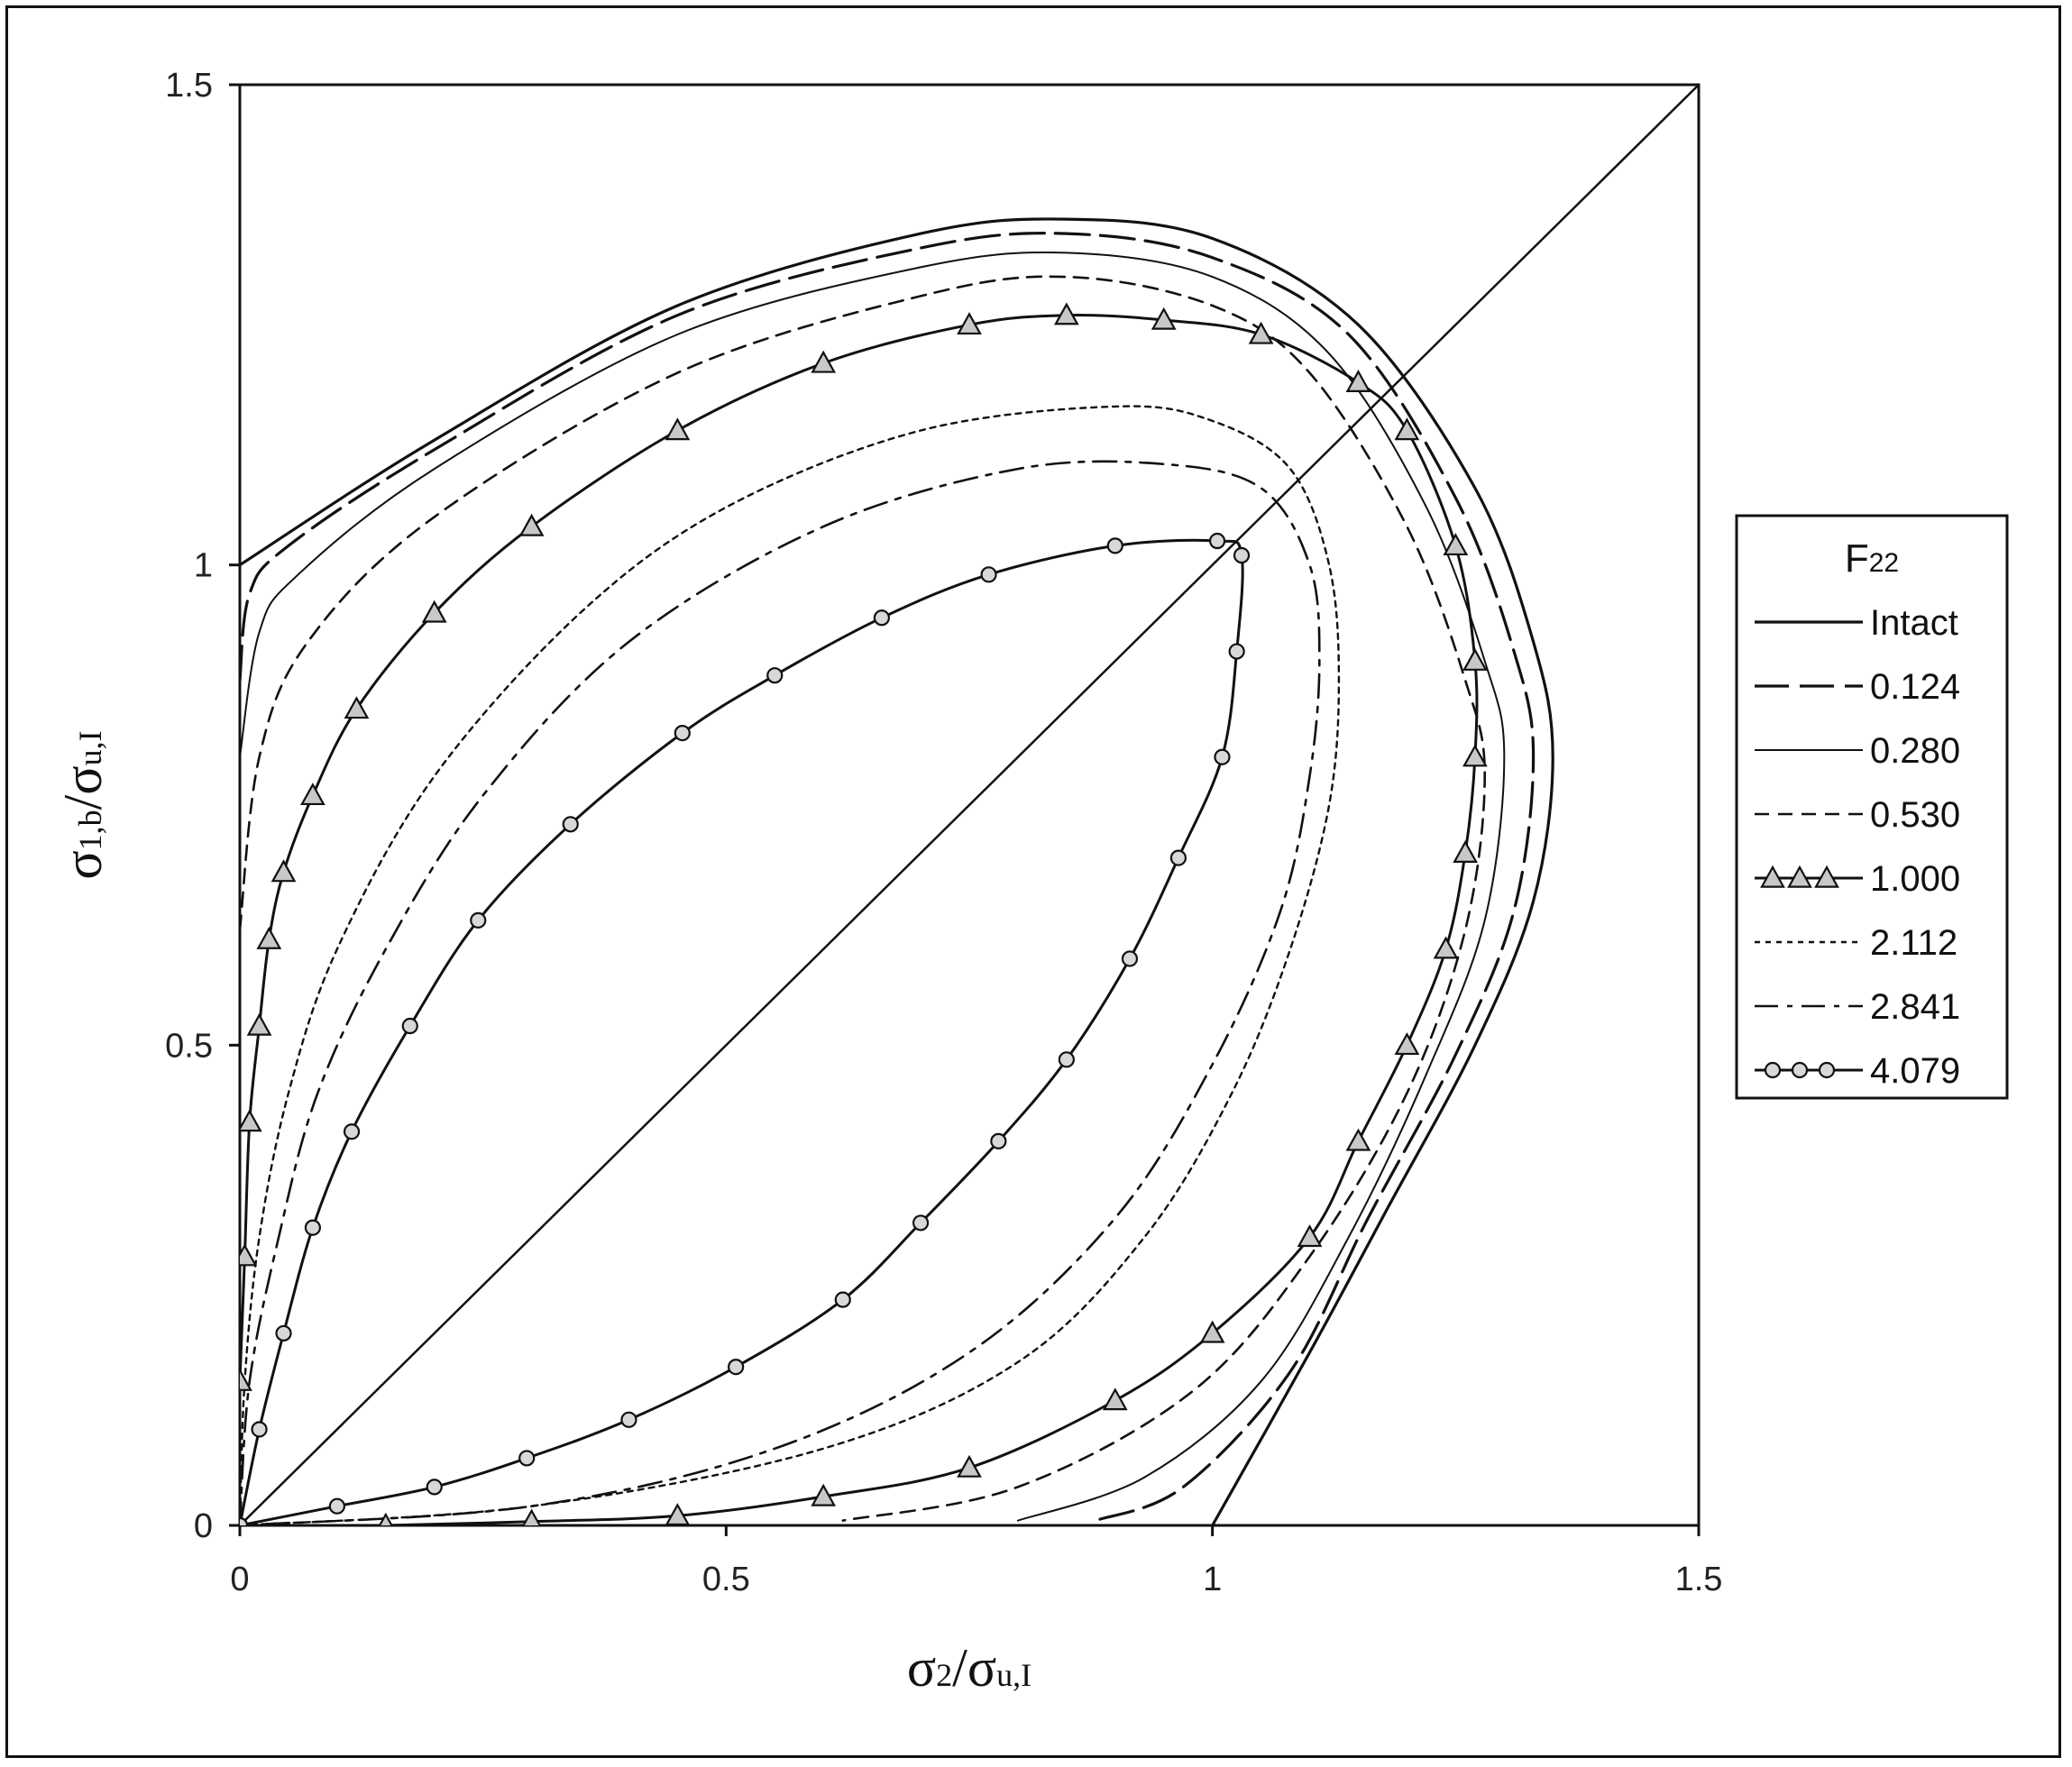 This screenshot has height=1767, width=2072. Describe the element at coordinates (1915, 1071) in the screenshot. I see `legend-label: 4.079` at that location.